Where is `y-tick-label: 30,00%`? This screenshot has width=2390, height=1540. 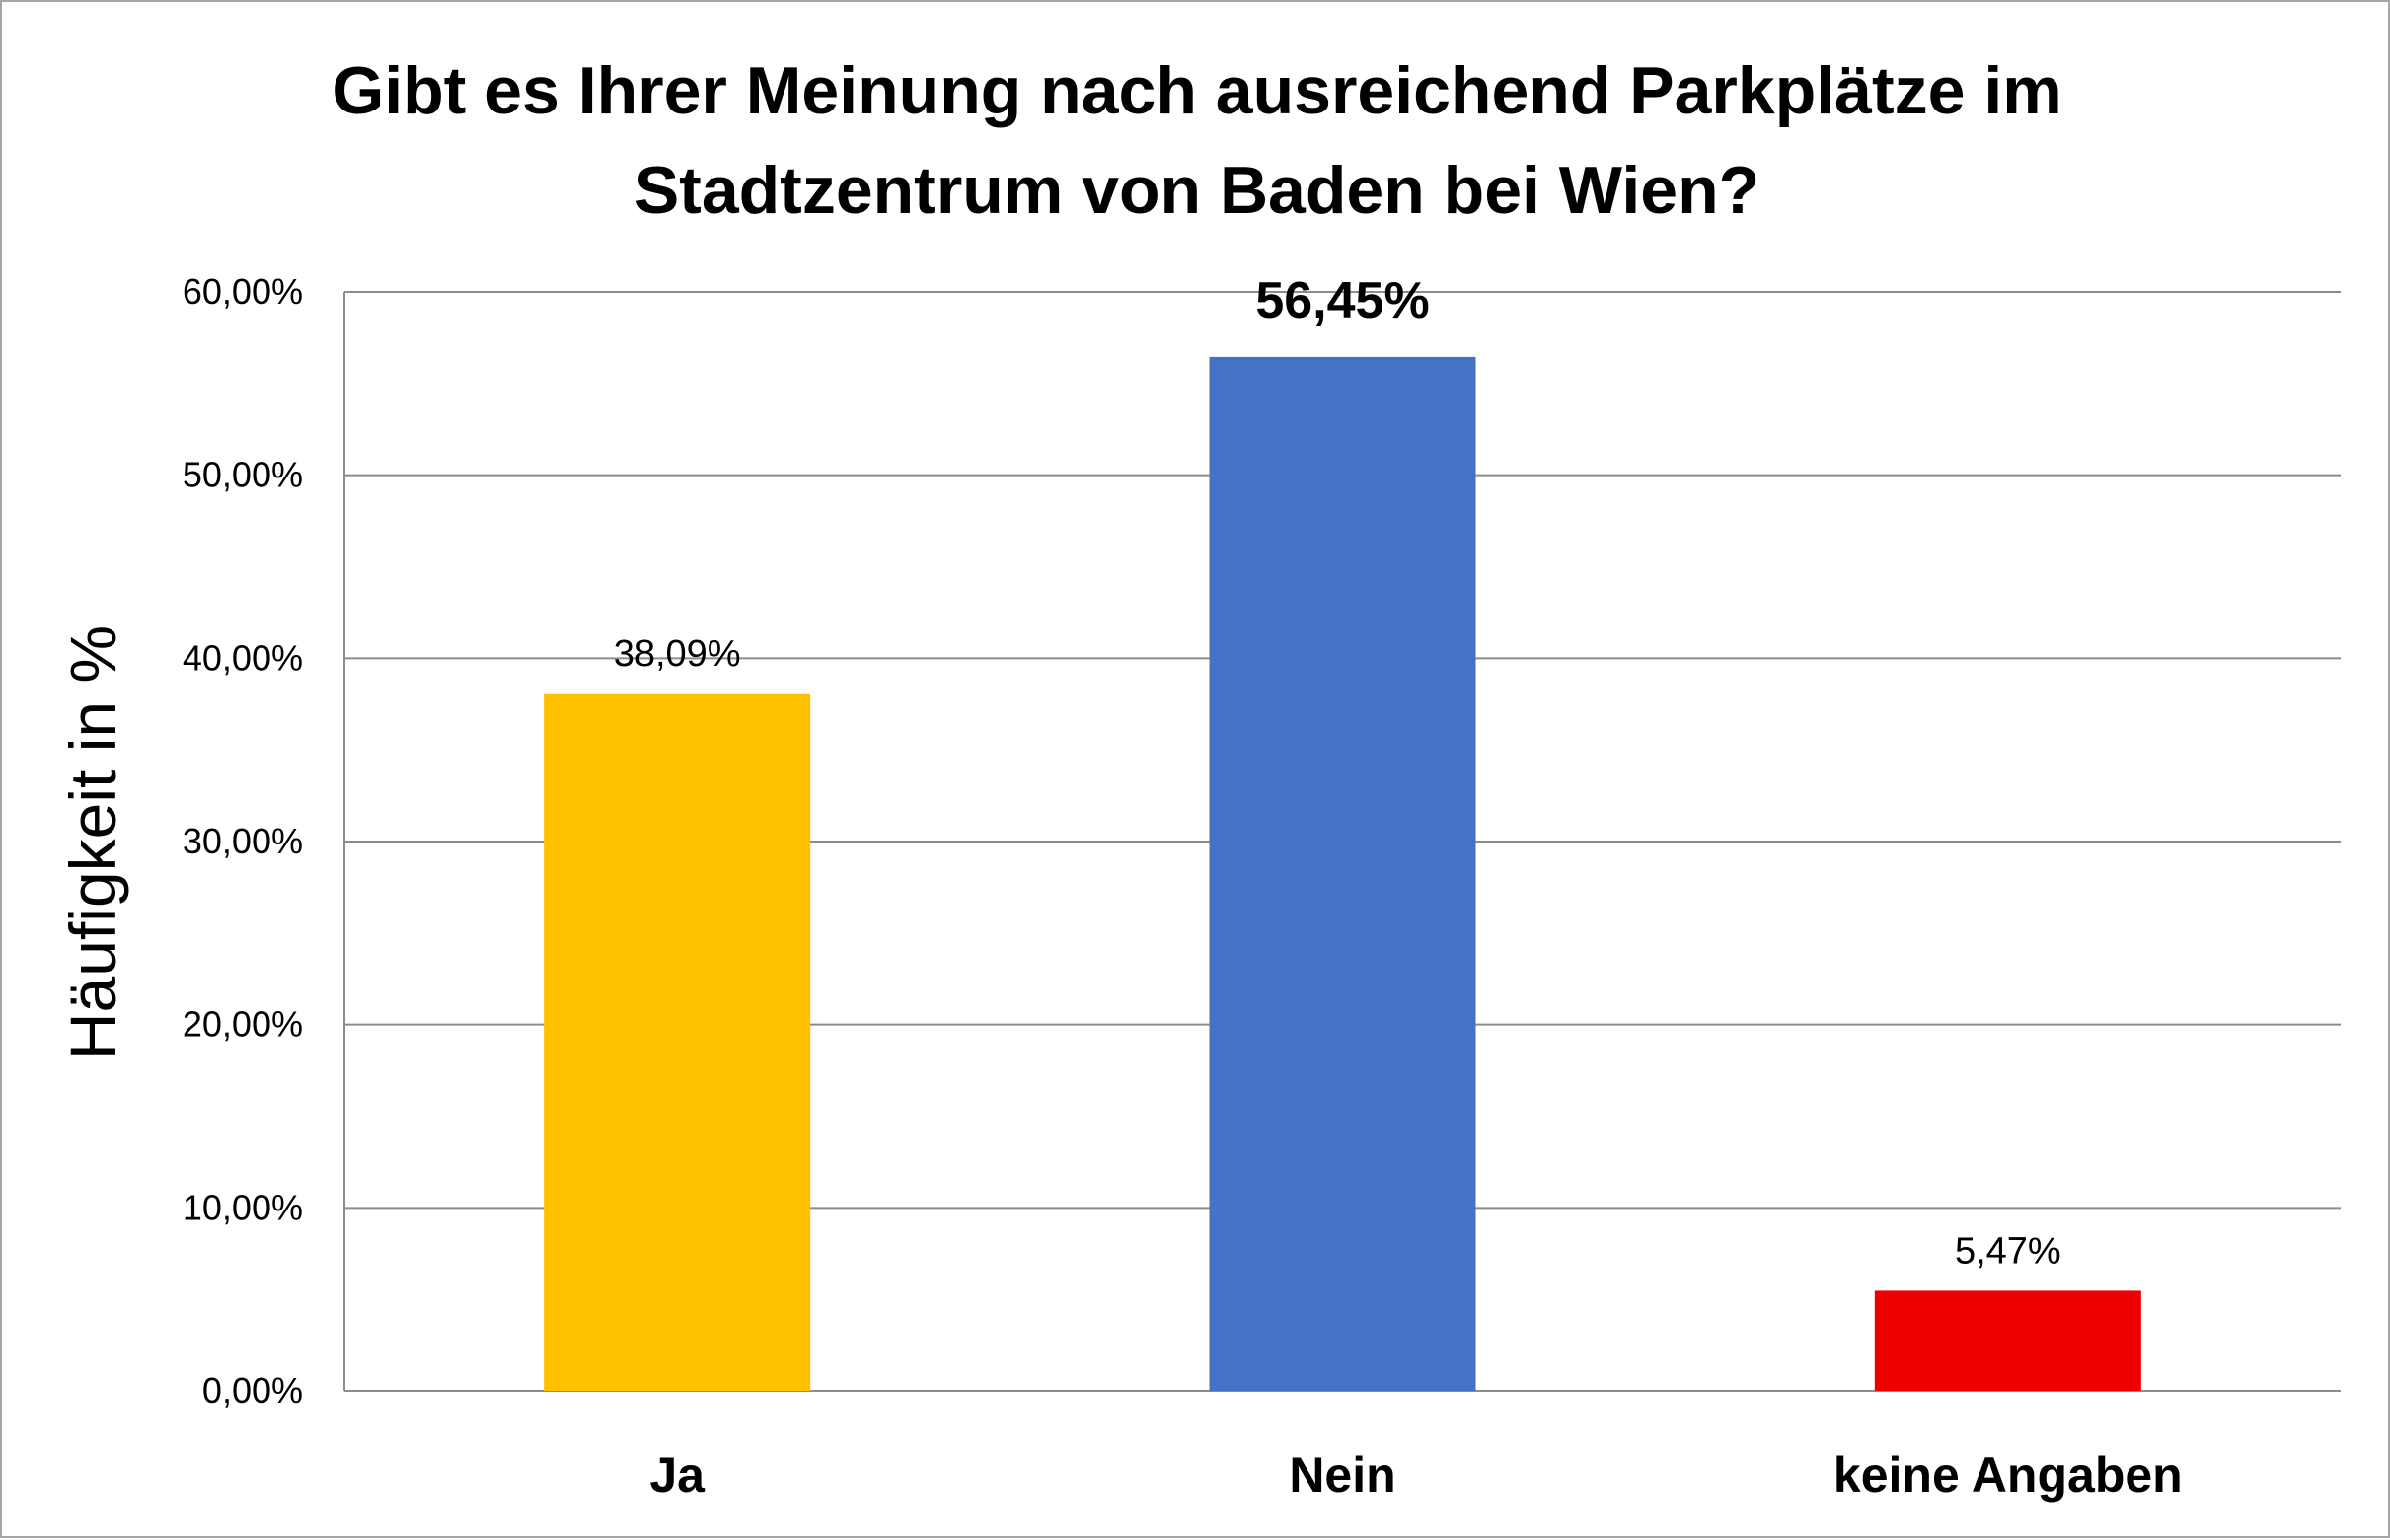 y-tick-label: 30,00% is located at coordinates (243, 841).